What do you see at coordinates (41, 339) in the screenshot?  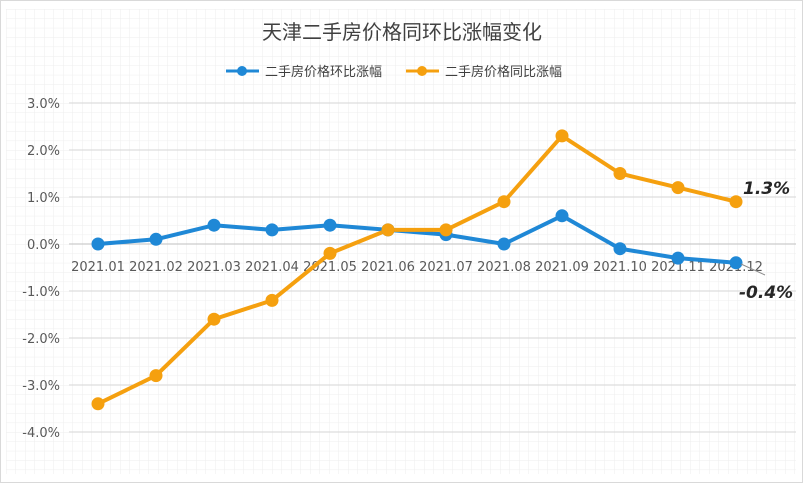 I see `y-tick-label: -2.0%` at bounding box center [41, 339].